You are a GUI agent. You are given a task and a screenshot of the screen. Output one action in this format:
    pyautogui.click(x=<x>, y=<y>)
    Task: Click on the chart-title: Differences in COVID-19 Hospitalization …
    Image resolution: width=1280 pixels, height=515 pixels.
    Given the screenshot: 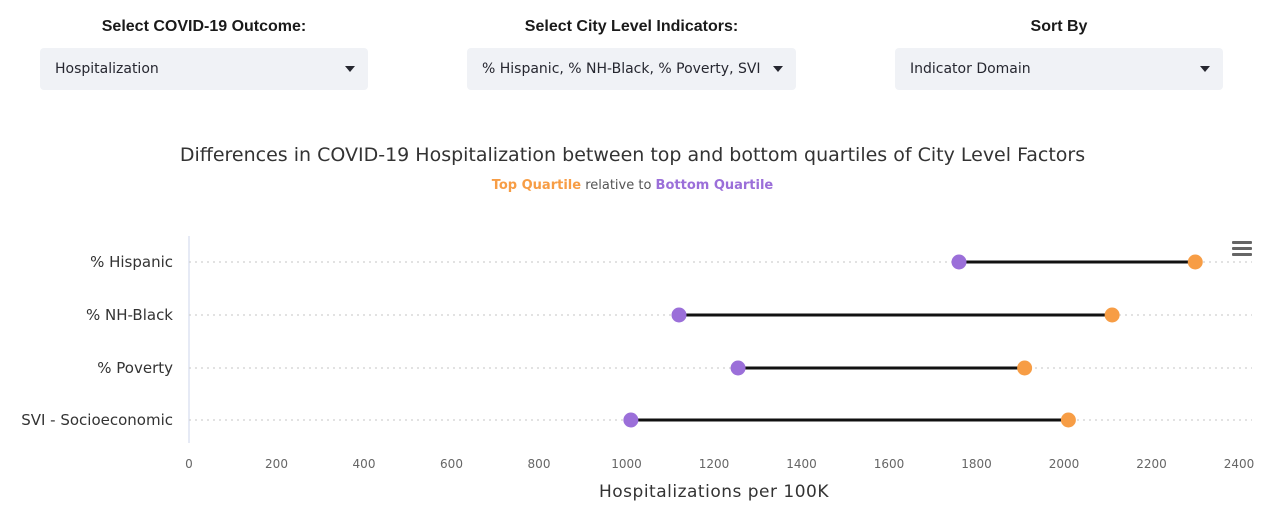 What is the action you would take?
    pyautogui.click(x=632, y=155)
    